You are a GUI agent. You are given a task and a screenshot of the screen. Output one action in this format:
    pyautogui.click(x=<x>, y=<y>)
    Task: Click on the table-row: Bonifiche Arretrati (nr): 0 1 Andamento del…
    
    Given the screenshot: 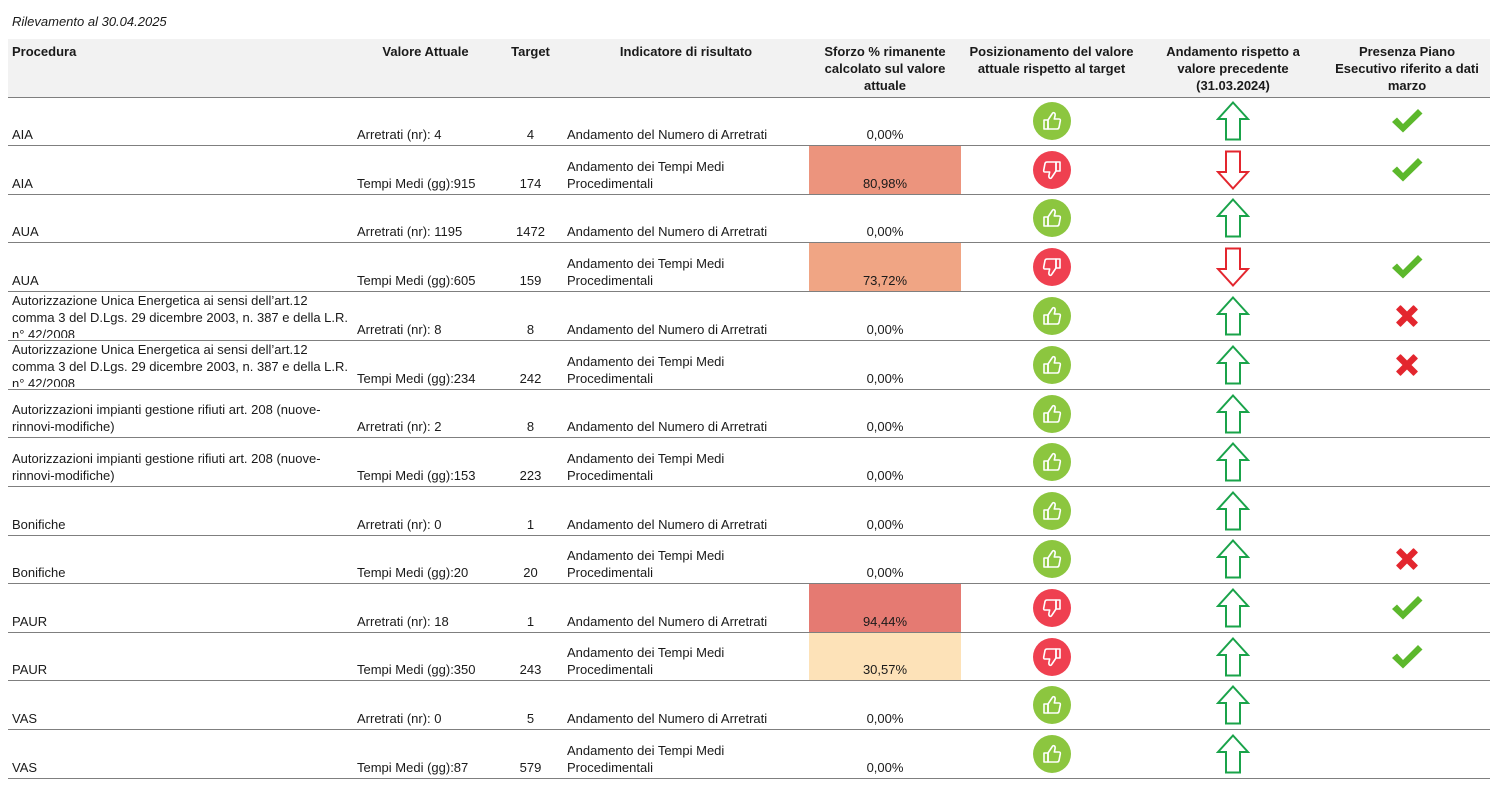 What is the action you would take?
    pyautogui.click(x=749, y=511)
    